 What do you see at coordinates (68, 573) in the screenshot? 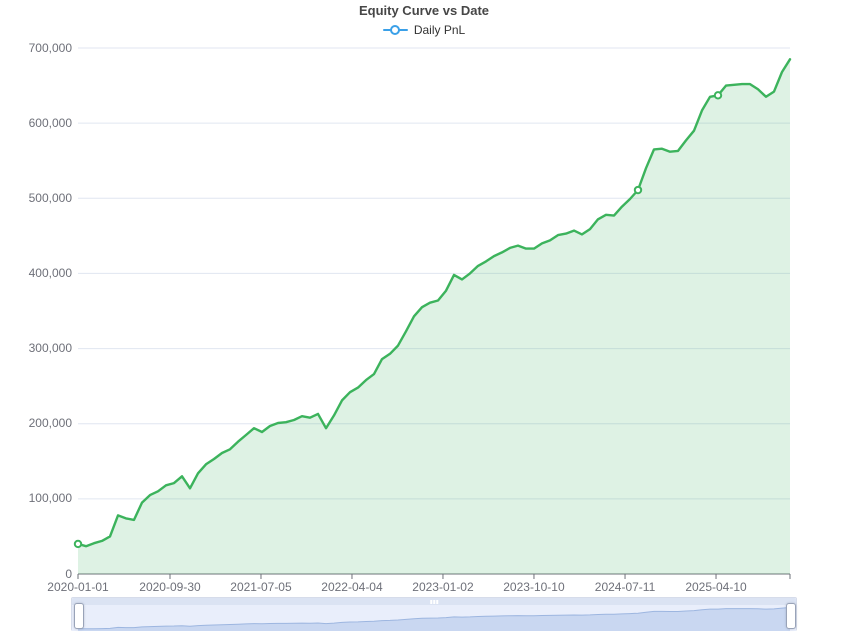
I see `y-axis-tick-label: 0` at bounding box center [68, 573].